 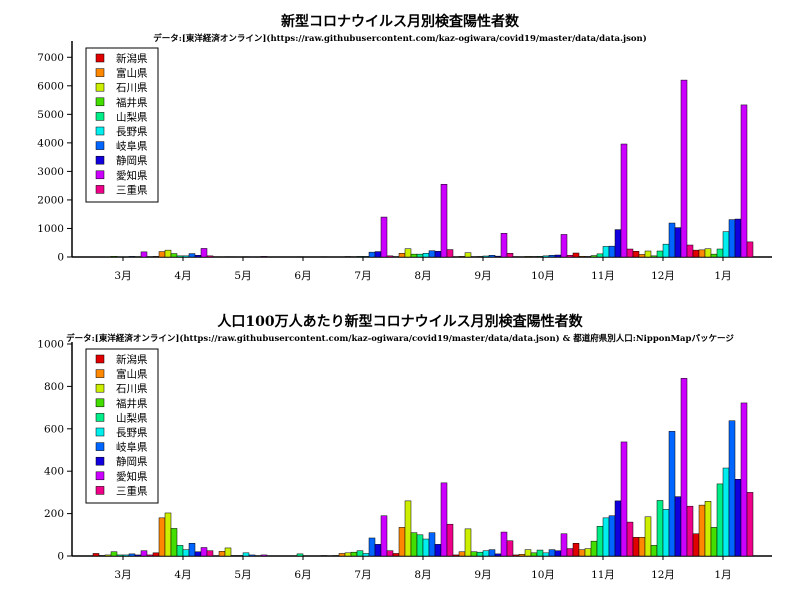 What do you see at coordinates (603, 276) in the screenshot?
I see `x-tick-label: 11月` at bounding box center [603, 276].